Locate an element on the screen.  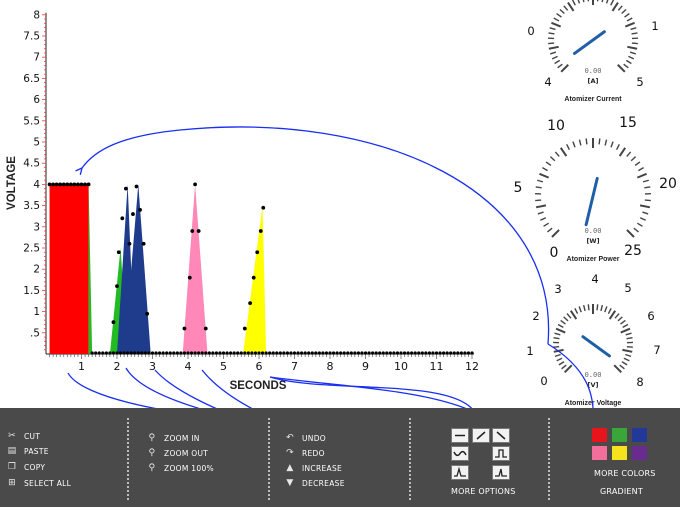
y-tick-label: 2 is located at coordinates (36, 270).